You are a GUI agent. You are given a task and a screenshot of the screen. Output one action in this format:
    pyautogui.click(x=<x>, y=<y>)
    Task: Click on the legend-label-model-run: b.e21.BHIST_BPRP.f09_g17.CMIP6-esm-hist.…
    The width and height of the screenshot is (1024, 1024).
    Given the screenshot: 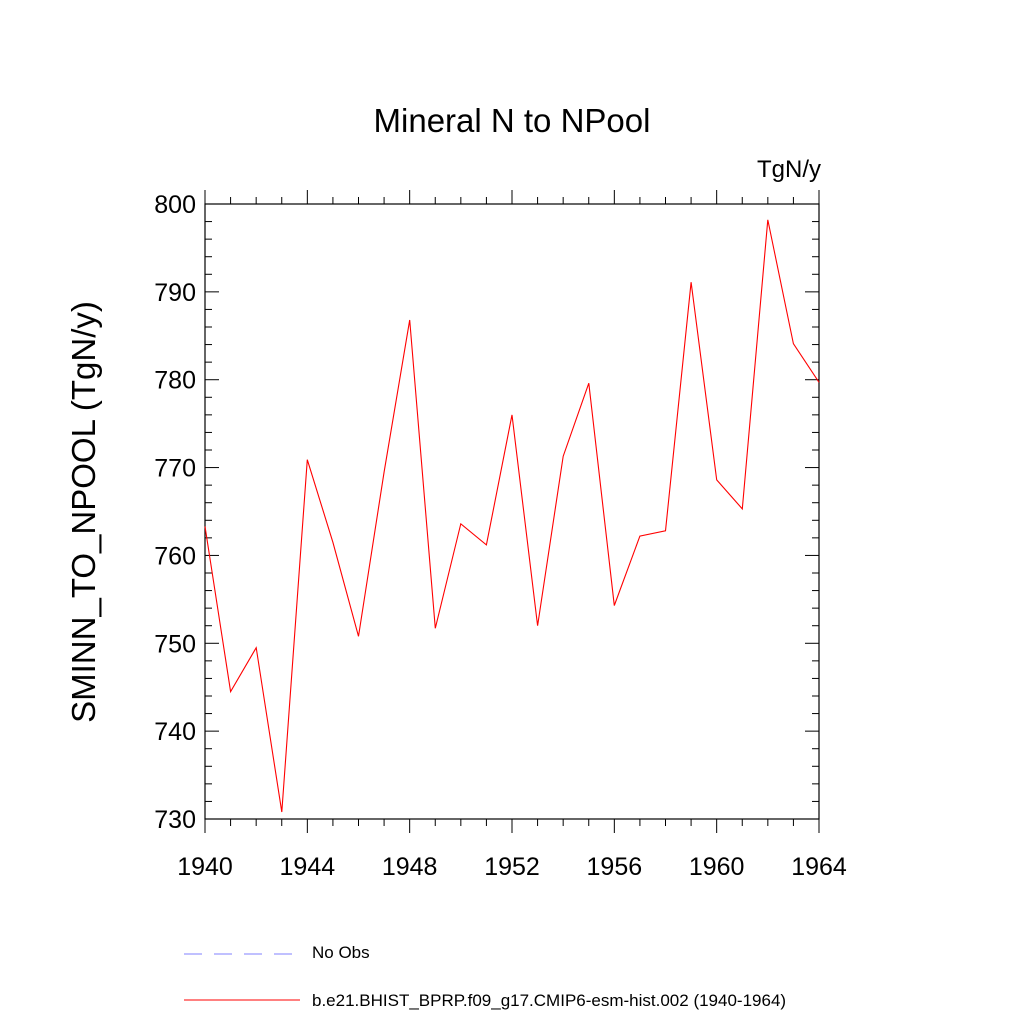 What is the action you would take?
    pyautogui.click(x=549, y=1000)
    